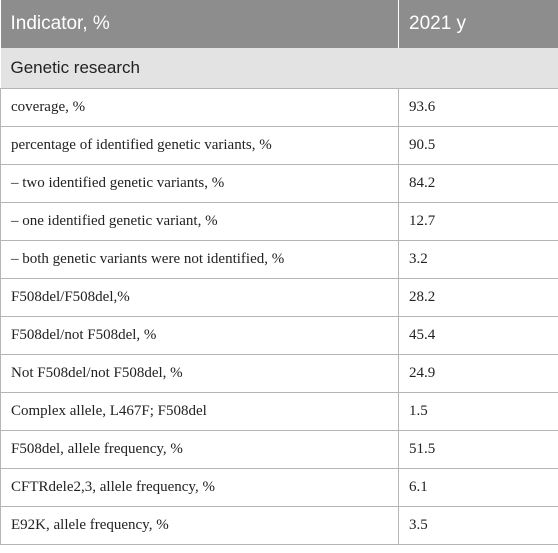  I want to click on row-indicator: F508del, allele frequency, %, so click(199, 449).